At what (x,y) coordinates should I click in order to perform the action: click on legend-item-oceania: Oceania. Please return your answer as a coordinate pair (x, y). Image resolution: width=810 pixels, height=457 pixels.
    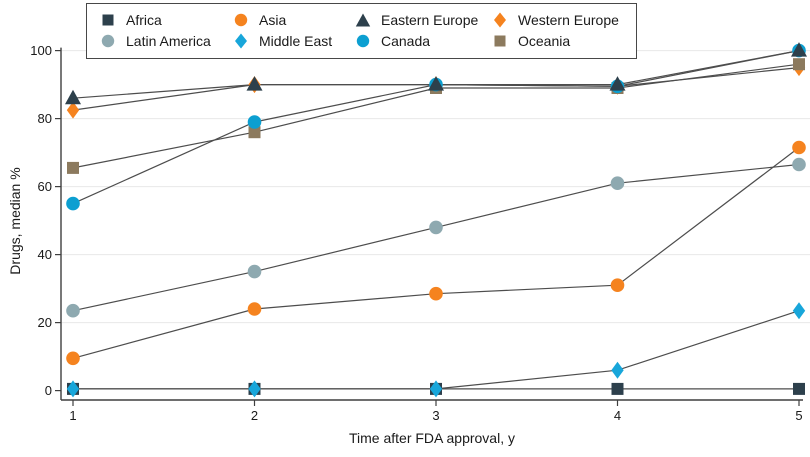
    Looking at the image, I should click on (565, 41).